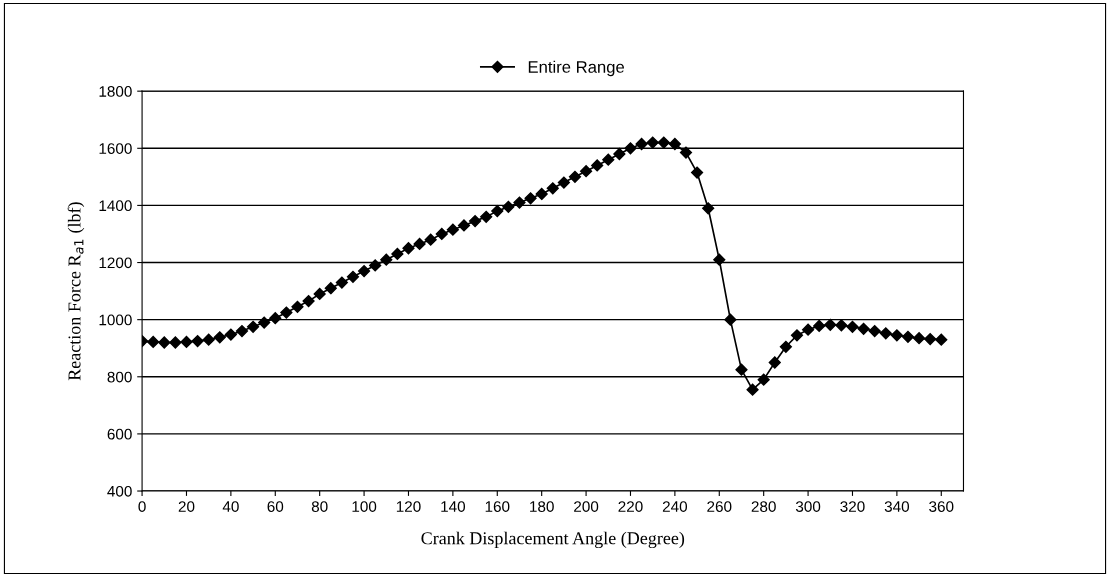  I want to click on x-tick-label: 300, so click(808, 506).